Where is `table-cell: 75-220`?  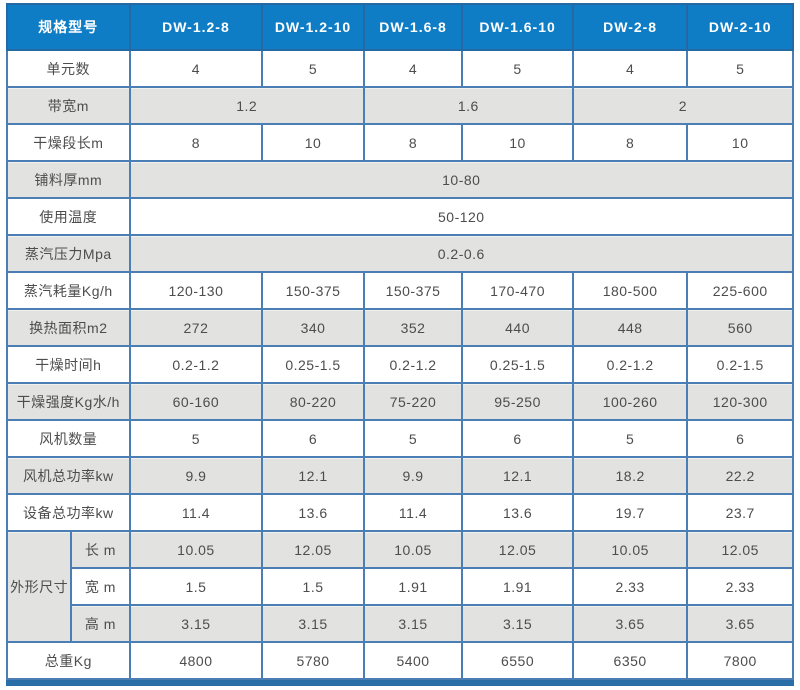 table-cell: 75-220 is located at coordinates (413, 401).